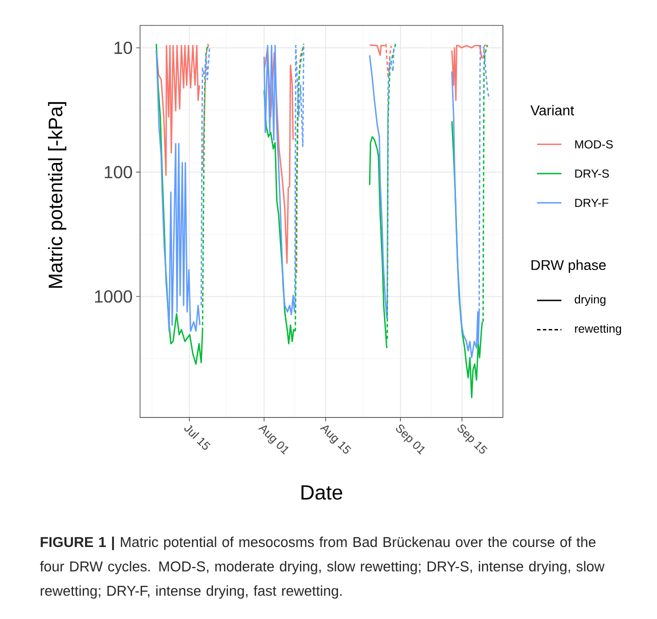 This screenshot has height=619, width=657. Describe the element at coordinates (591, 202) in the screenshot. I see `legend-label: DRY-F` at that location.